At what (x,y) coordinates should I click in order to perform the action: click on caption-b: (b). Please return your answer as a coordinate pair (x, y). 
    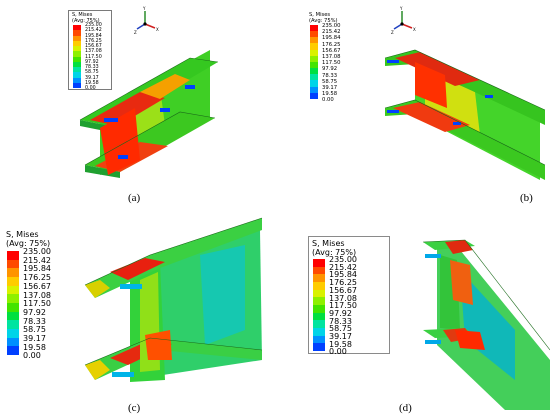
    Looking at the image, I should click on (526, 198).